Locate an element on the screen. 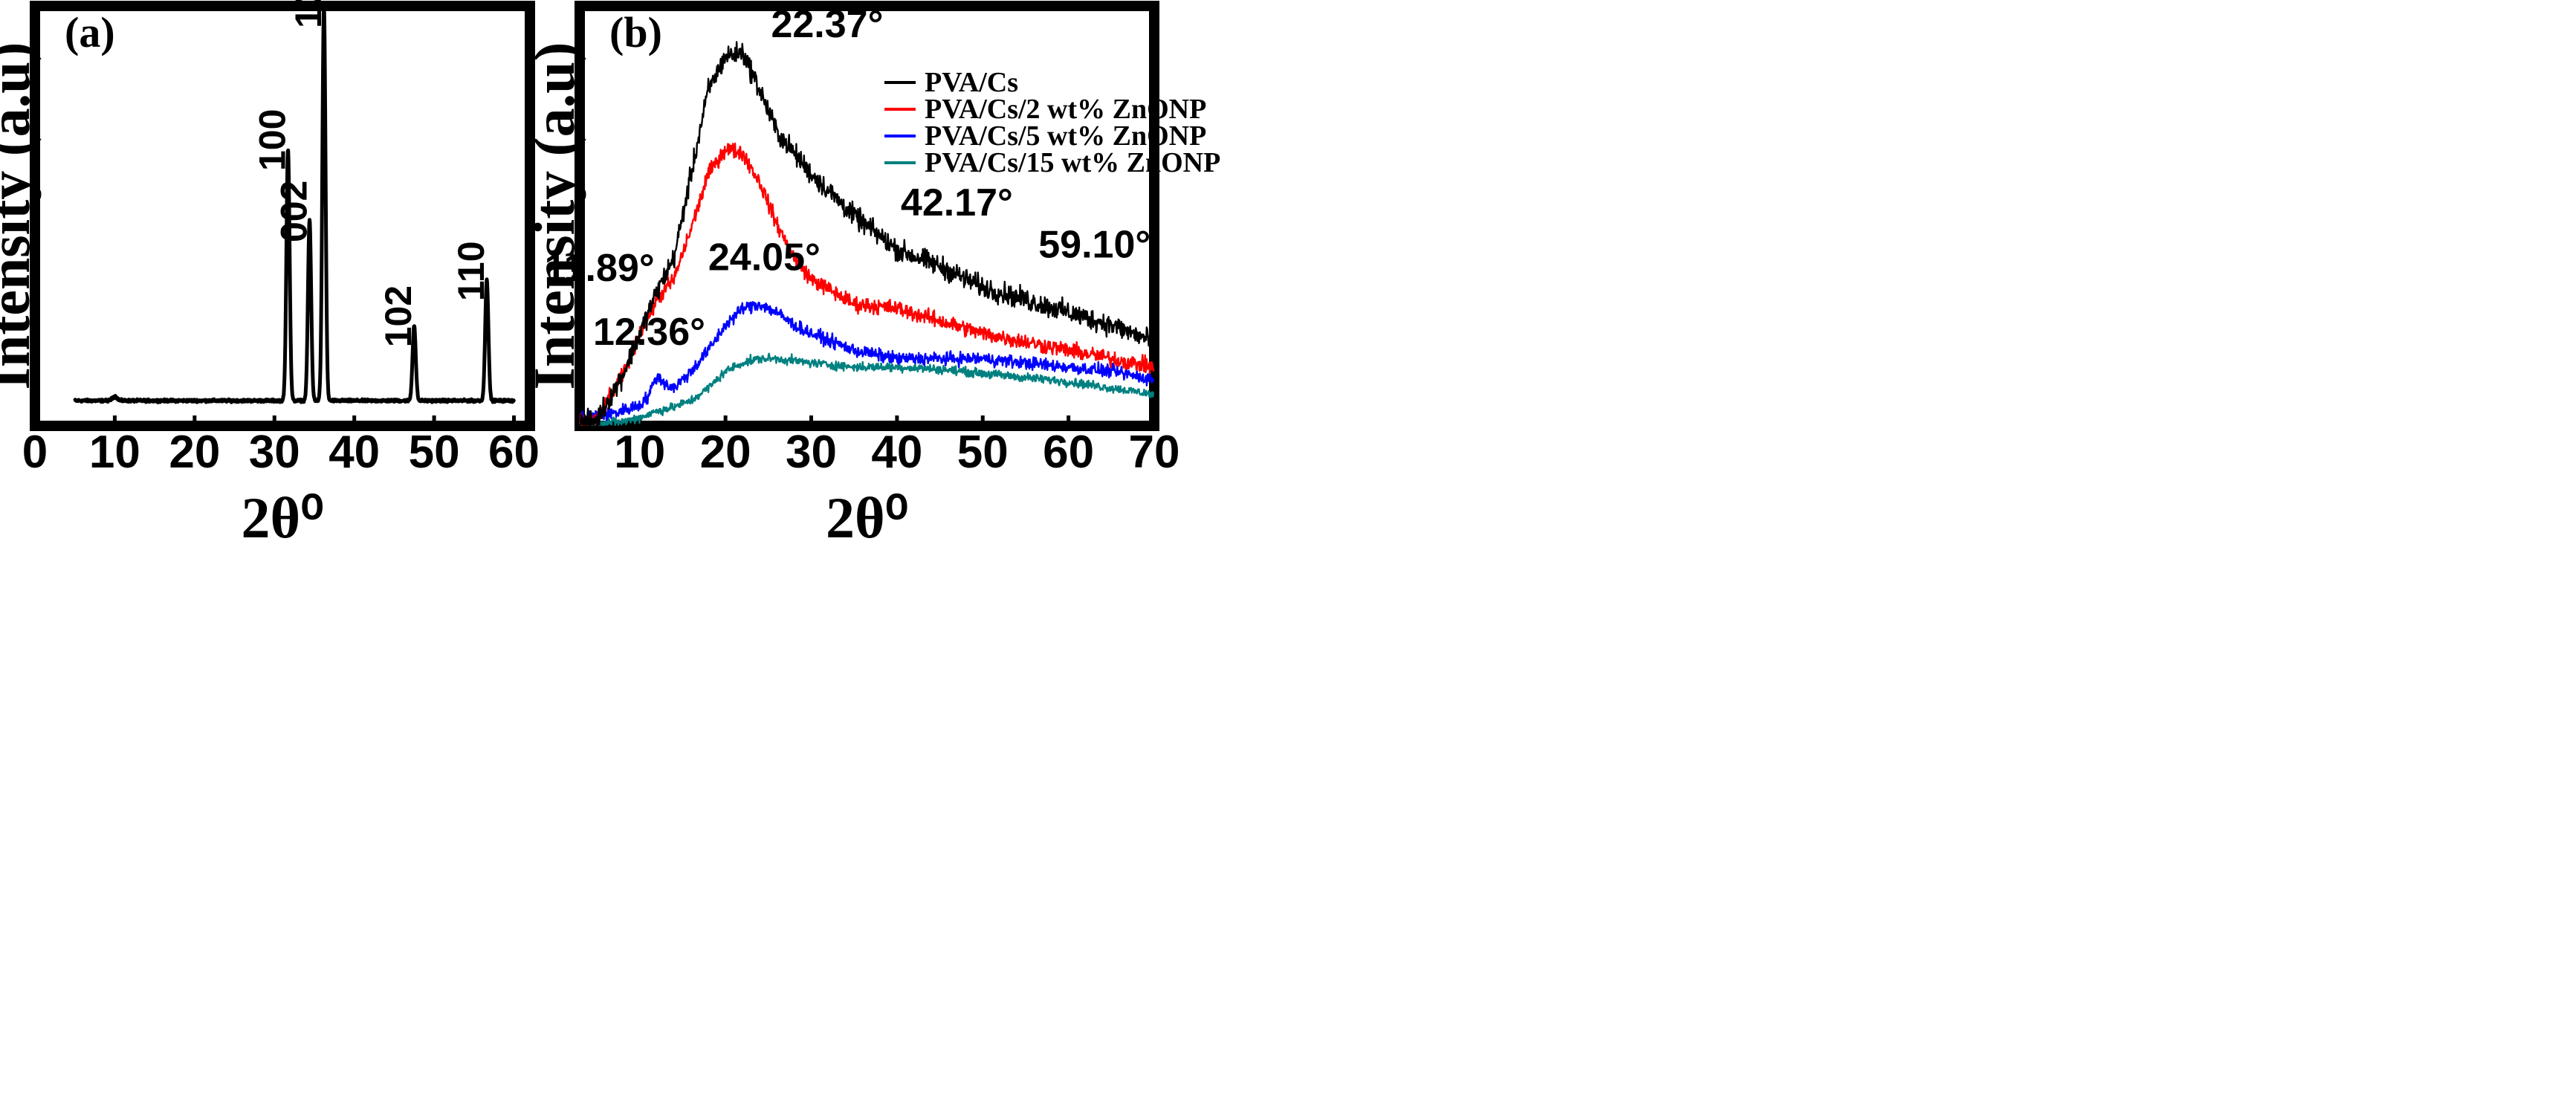  panel-b-x-ticks: 10 20 30 40 50 60 70 is located at coordinates (896, 447).